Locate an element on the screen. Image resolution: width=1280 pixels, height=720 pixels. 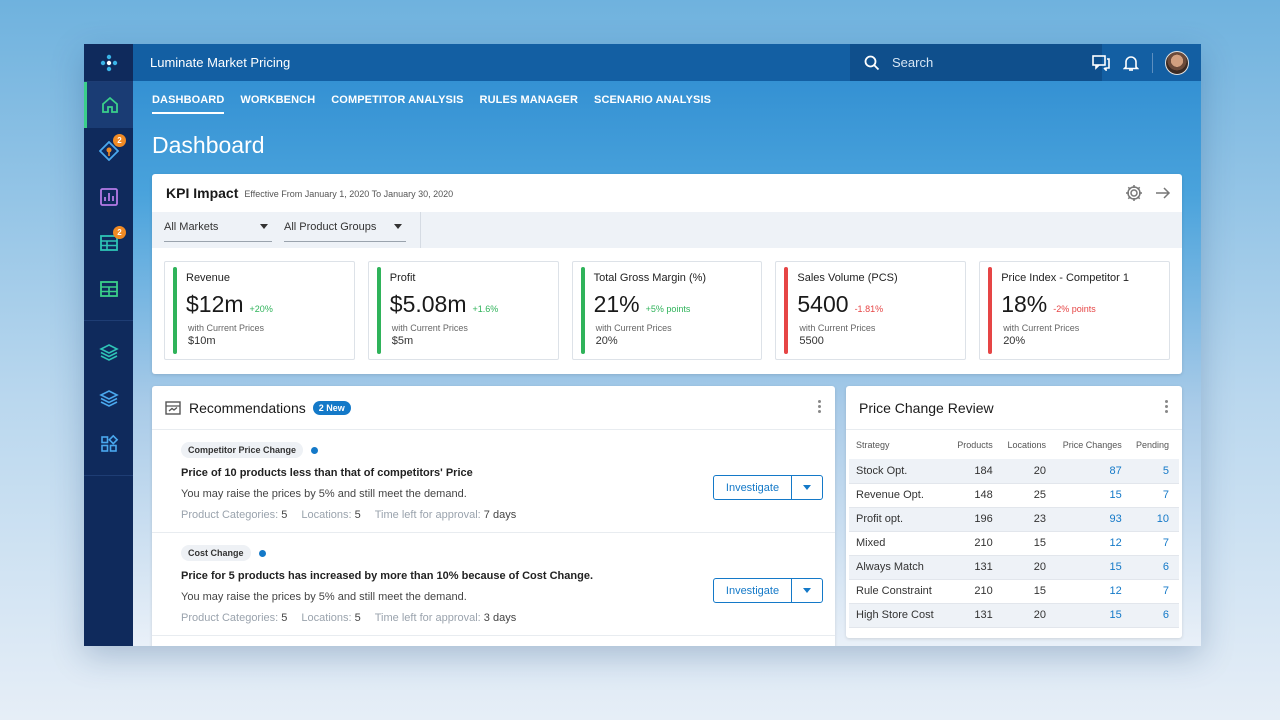
table-row: Profit opt. 196 23 93 10 is located at coordinates (1014, 519).